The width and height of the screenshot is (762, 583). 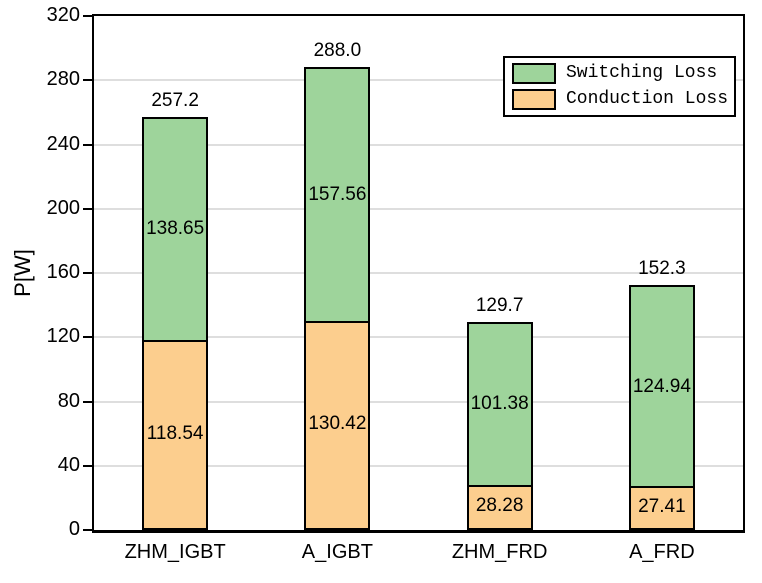 I want to click on segment-value-label: 157.56, so click(x=337, y=194).